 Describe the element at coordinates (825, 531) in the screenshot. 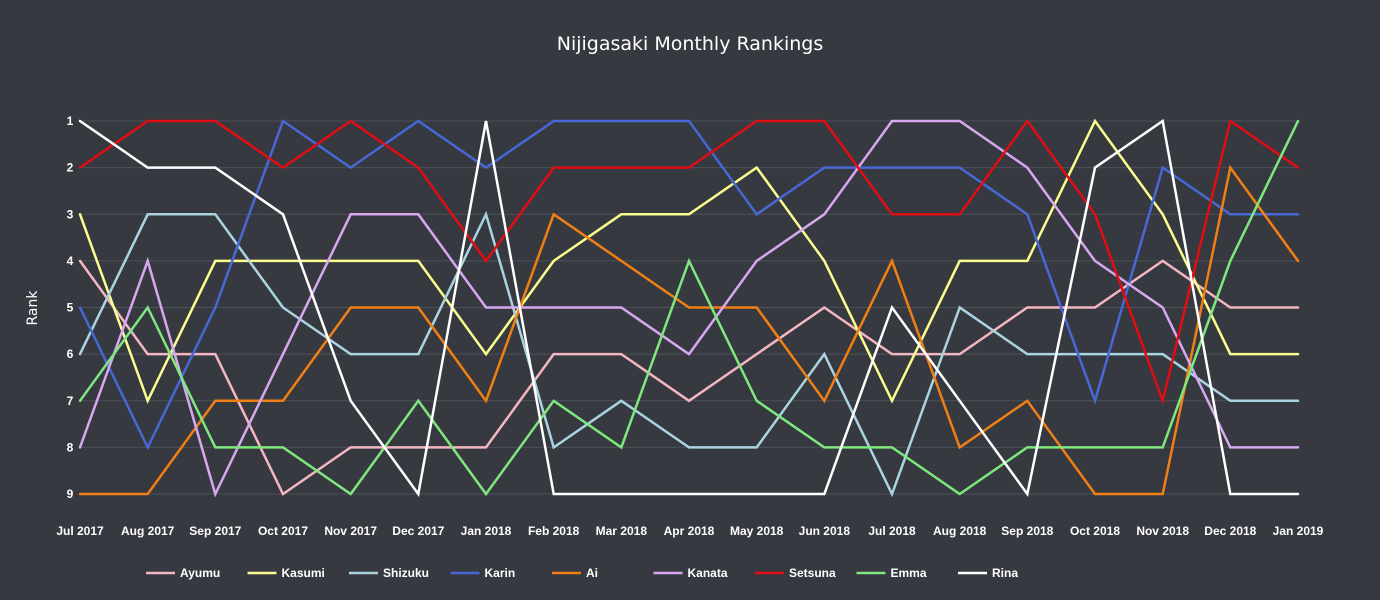

I see `x-tick-label: Jun 2018` at that location.